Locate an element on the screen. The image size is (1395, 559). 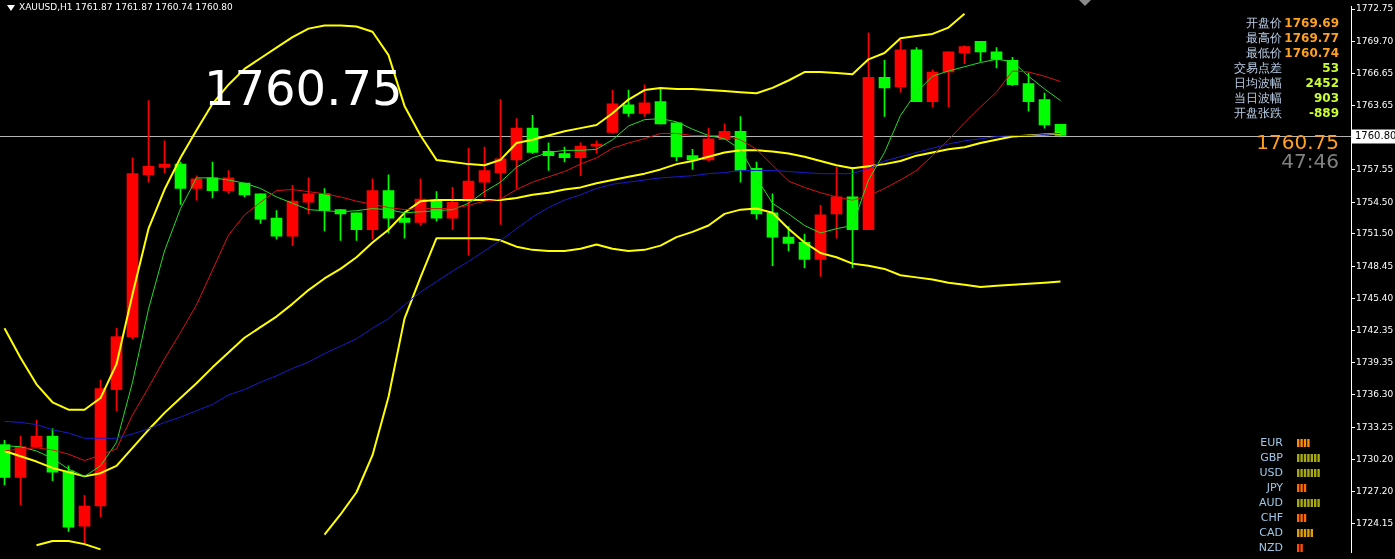
ref-line-label: 1760.80 is located at coordinates (1375, 136).